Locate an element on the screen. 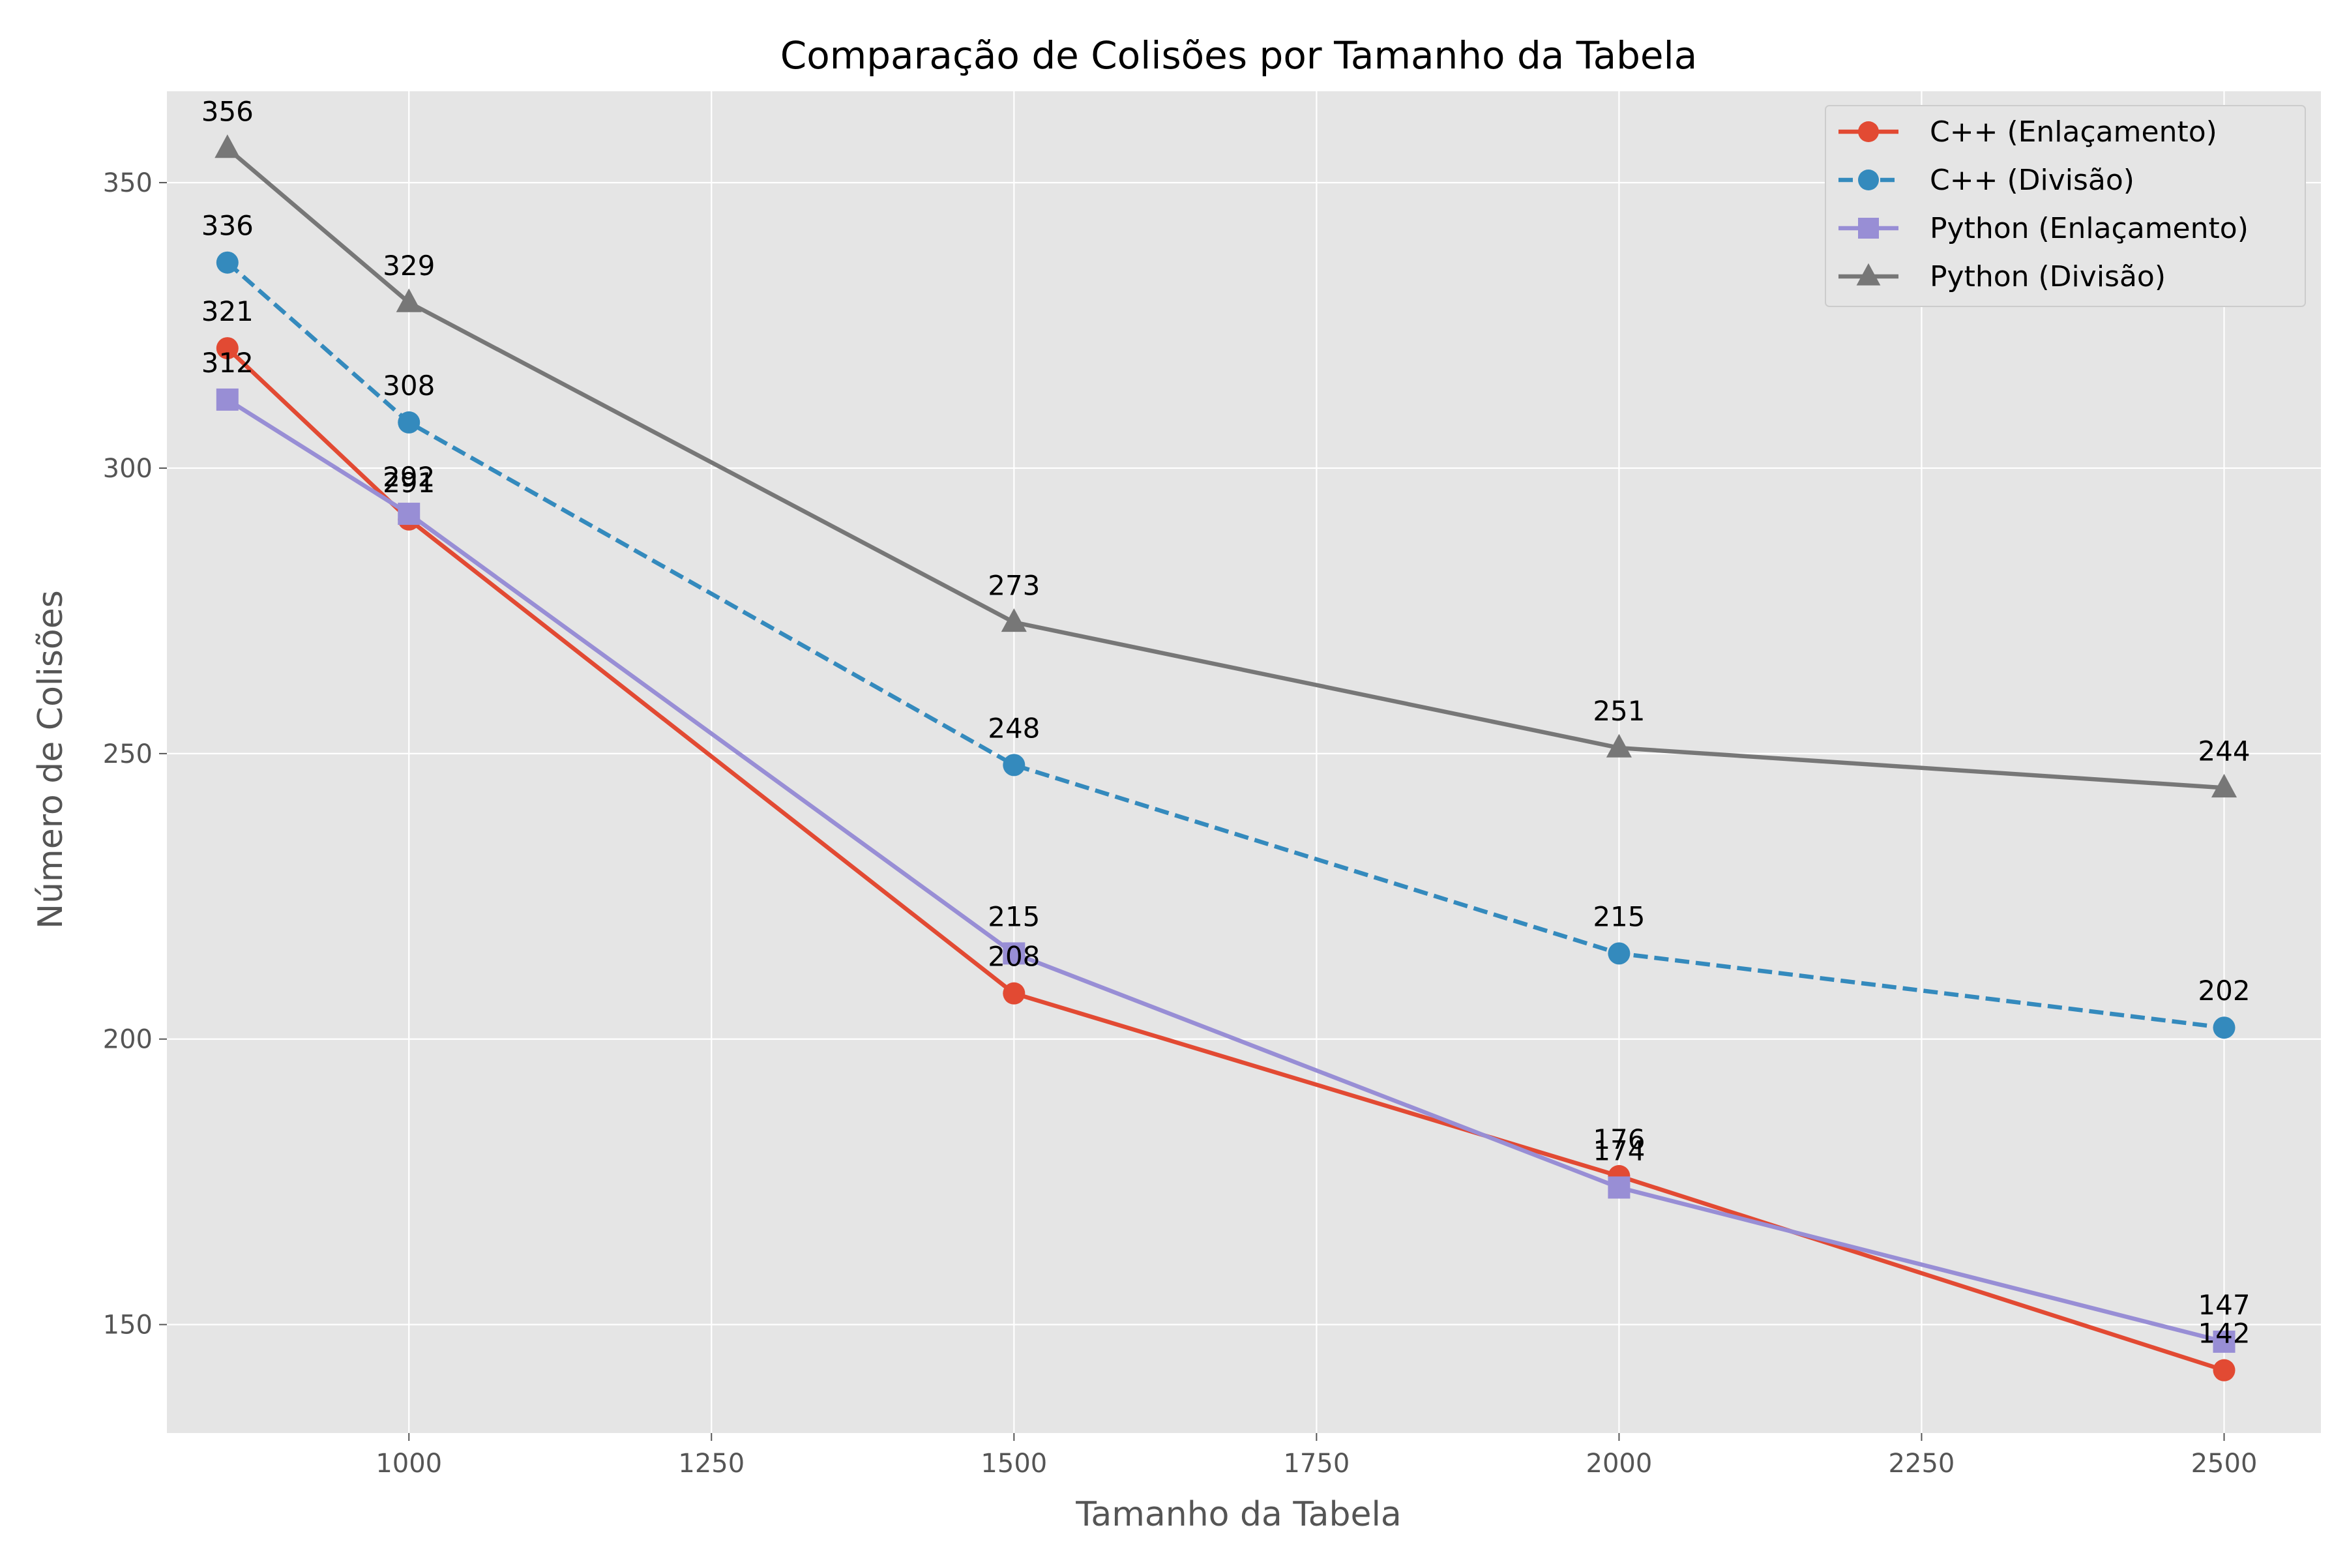  x-tick-label: 2000 is located at coordinates (1619, 1464).